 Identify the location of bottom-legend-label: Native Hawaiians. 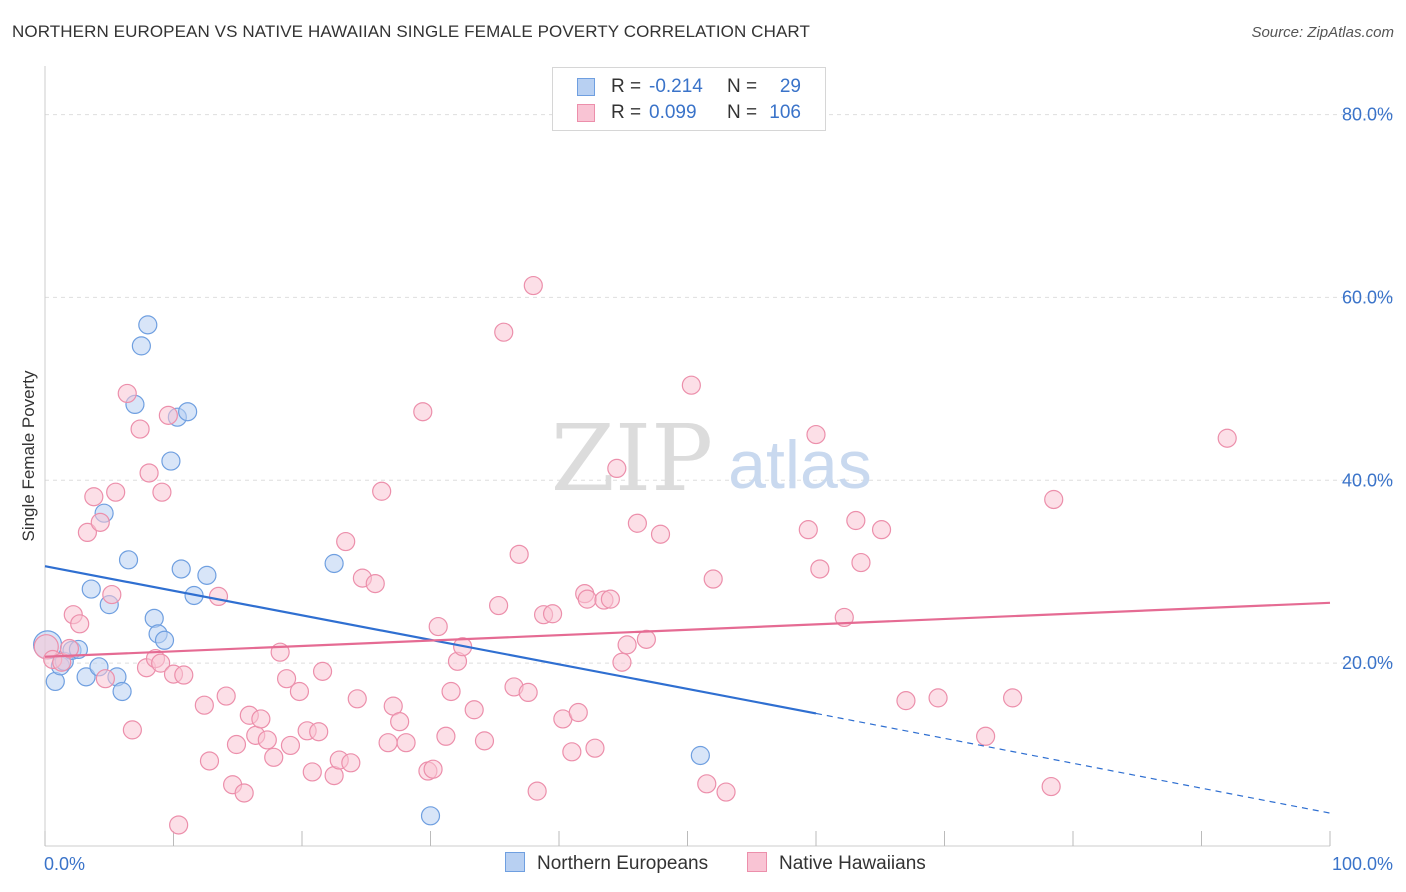
(852, 863).